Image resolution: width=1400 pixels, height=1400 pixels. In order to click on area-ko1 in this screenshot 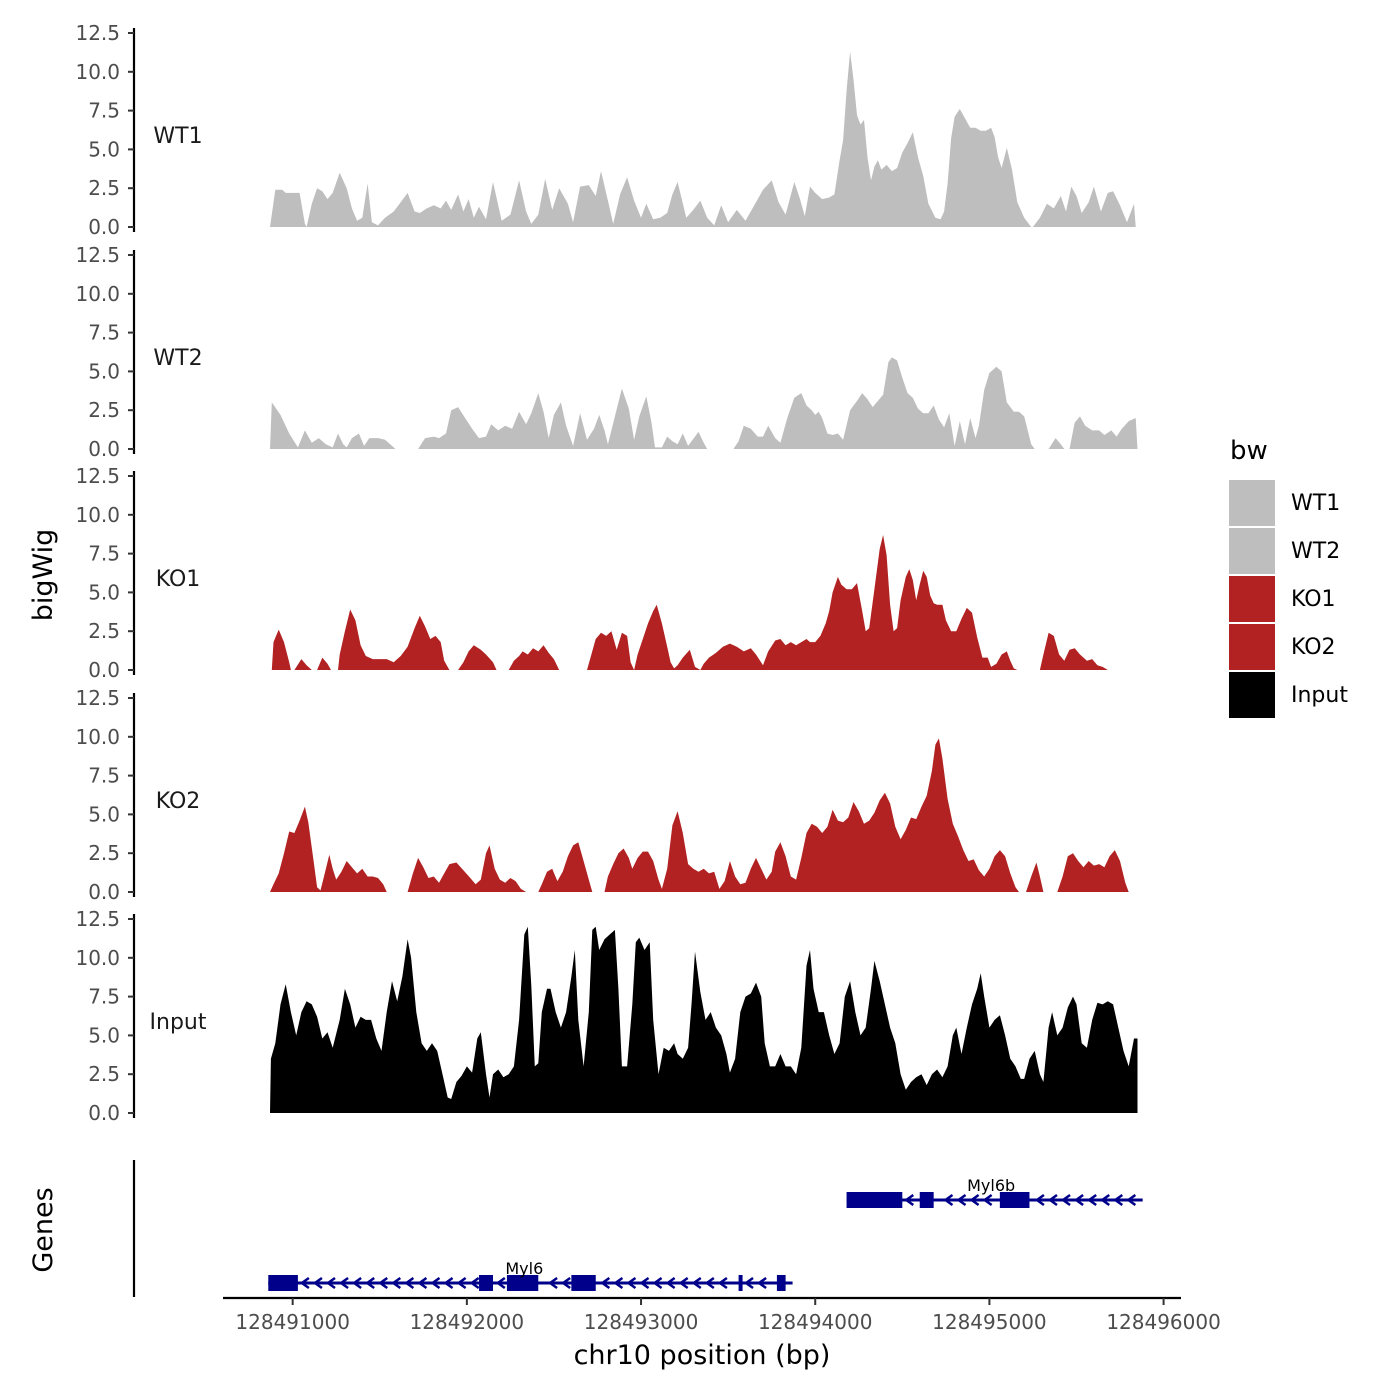, I will do `click(689, 602)`.